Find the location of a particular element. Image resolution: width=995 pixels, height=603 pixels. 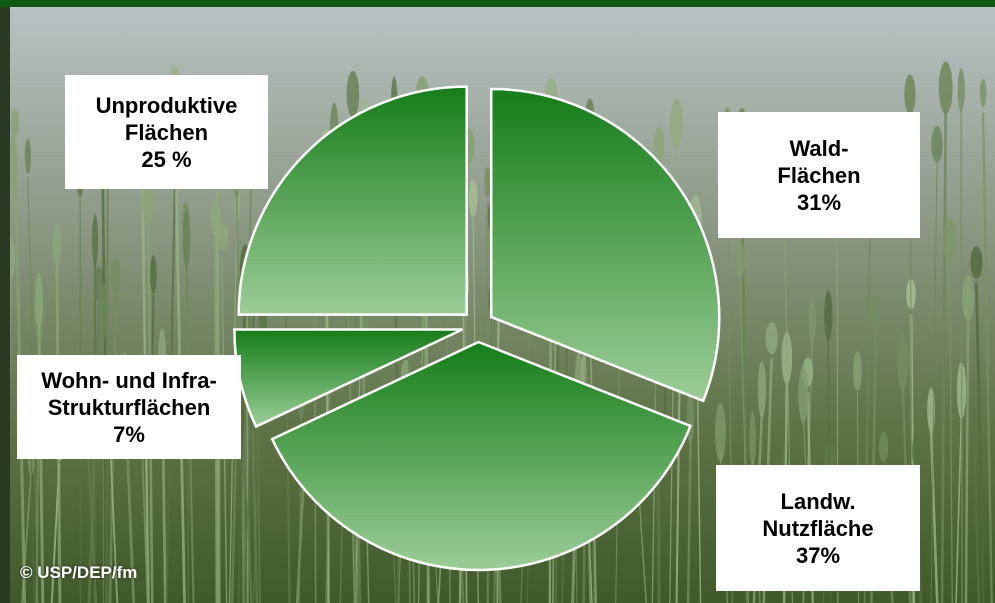

top-bar is located at coordinates (497, 3).